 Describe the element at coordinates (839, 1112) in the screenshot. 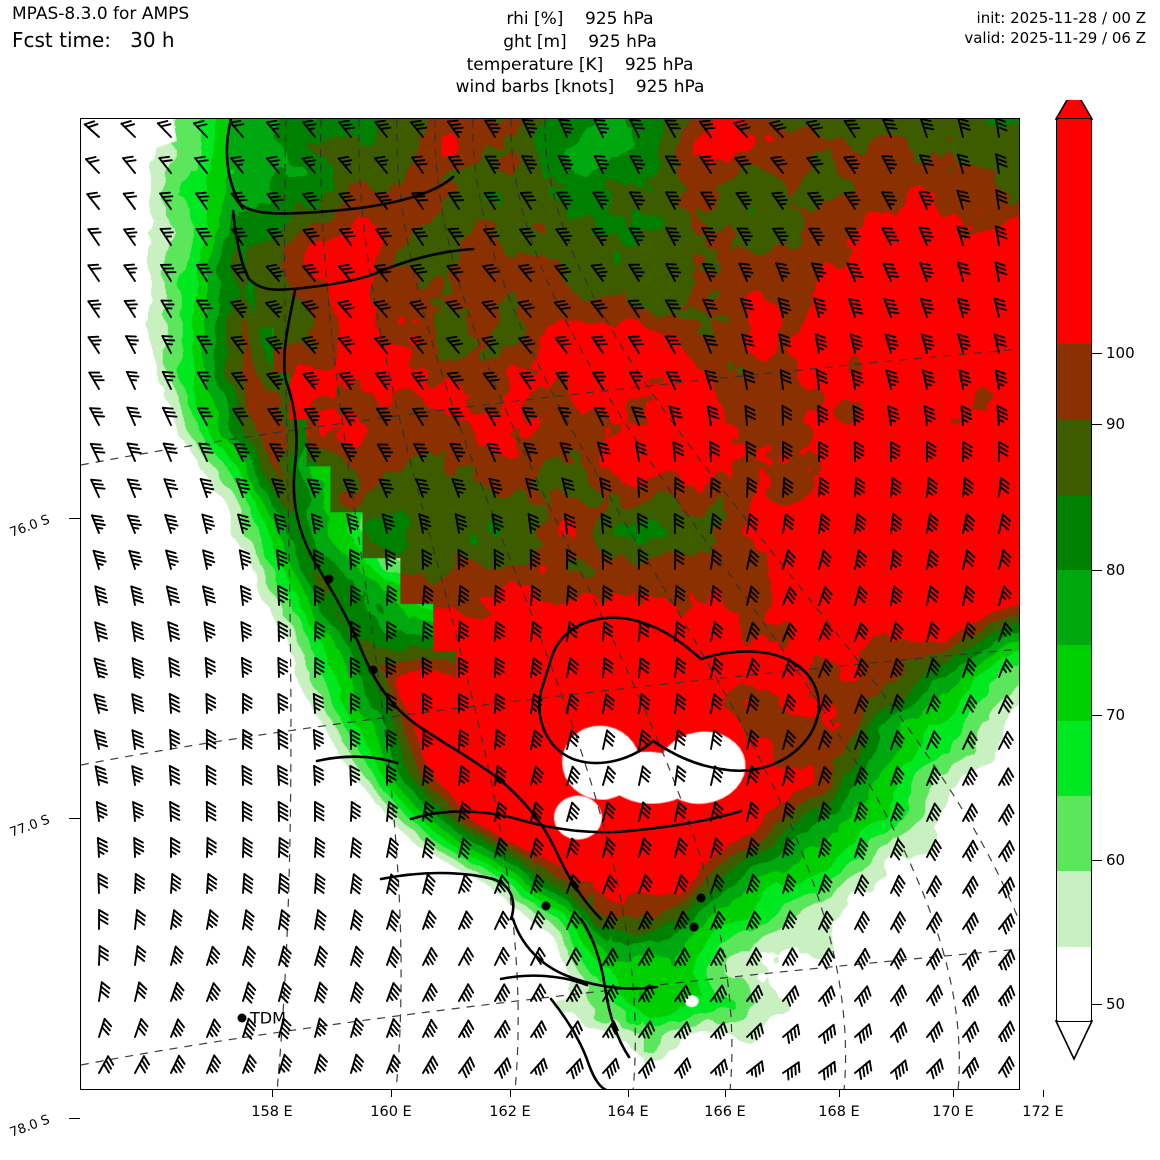

I see `x-tick-label-5: 168 E` at that location.